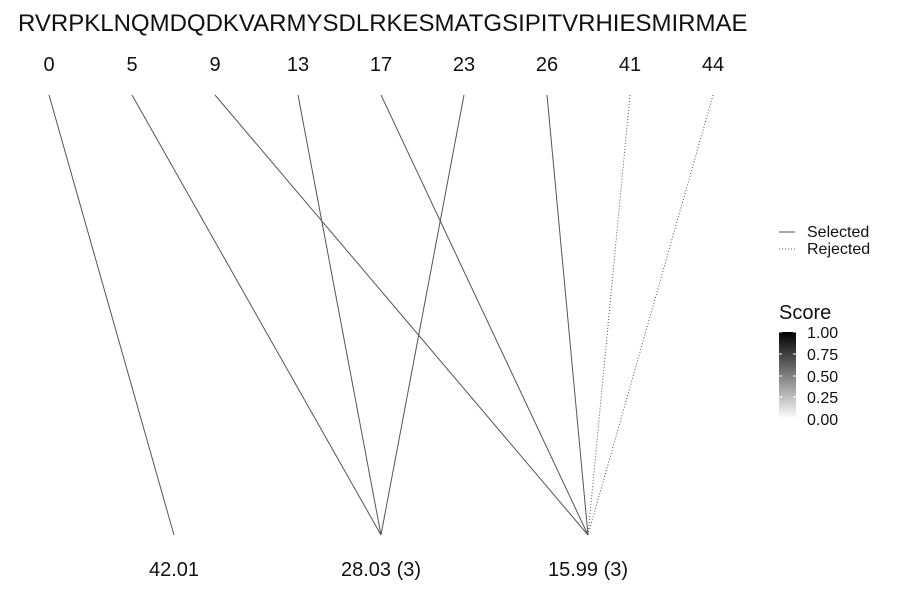  What do you see at coordinates (298, 65) in the screenshot?
I see `position-label: 13` at bounding box center [298, 65].